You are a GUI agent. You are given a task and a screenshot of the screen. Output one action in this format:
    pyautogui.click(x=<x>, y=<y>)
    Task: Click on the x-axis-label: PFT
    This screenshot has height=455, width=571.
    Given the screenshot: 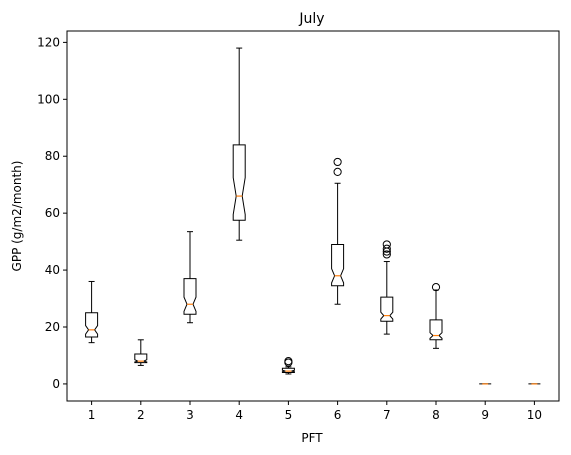 What is the action you would take?
    pyautogui.click(x=312, y=438)
    